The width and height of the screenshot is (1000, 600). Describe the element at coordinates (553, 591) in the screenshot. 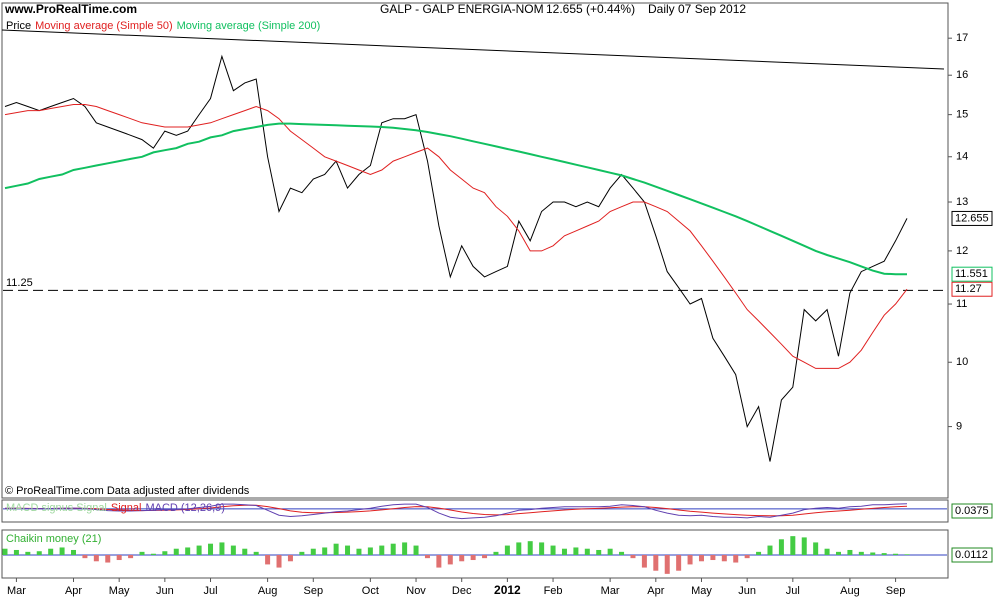

I see `x-tick-label: Feb` at that location.